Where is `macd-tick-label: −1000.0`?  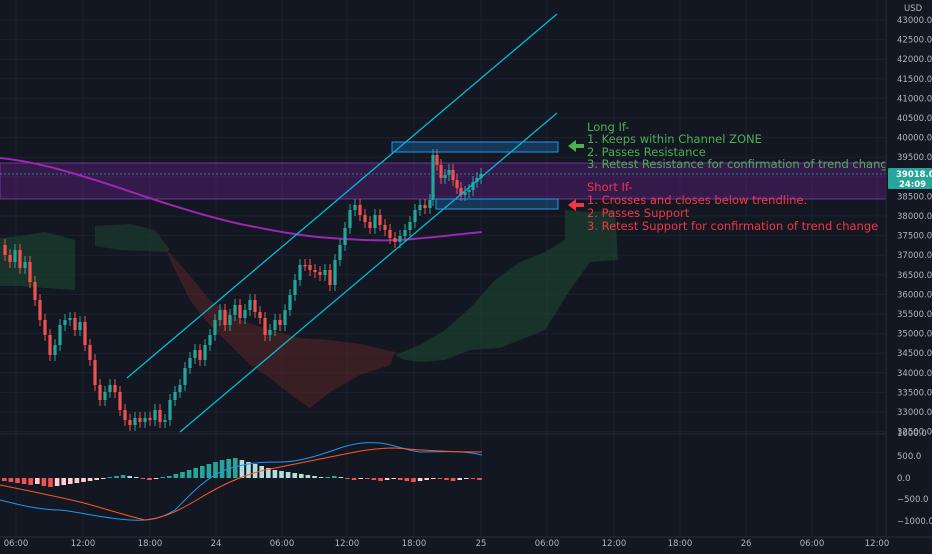 macd-tick-label: −1000.0 is located at coordinates (914, 522).